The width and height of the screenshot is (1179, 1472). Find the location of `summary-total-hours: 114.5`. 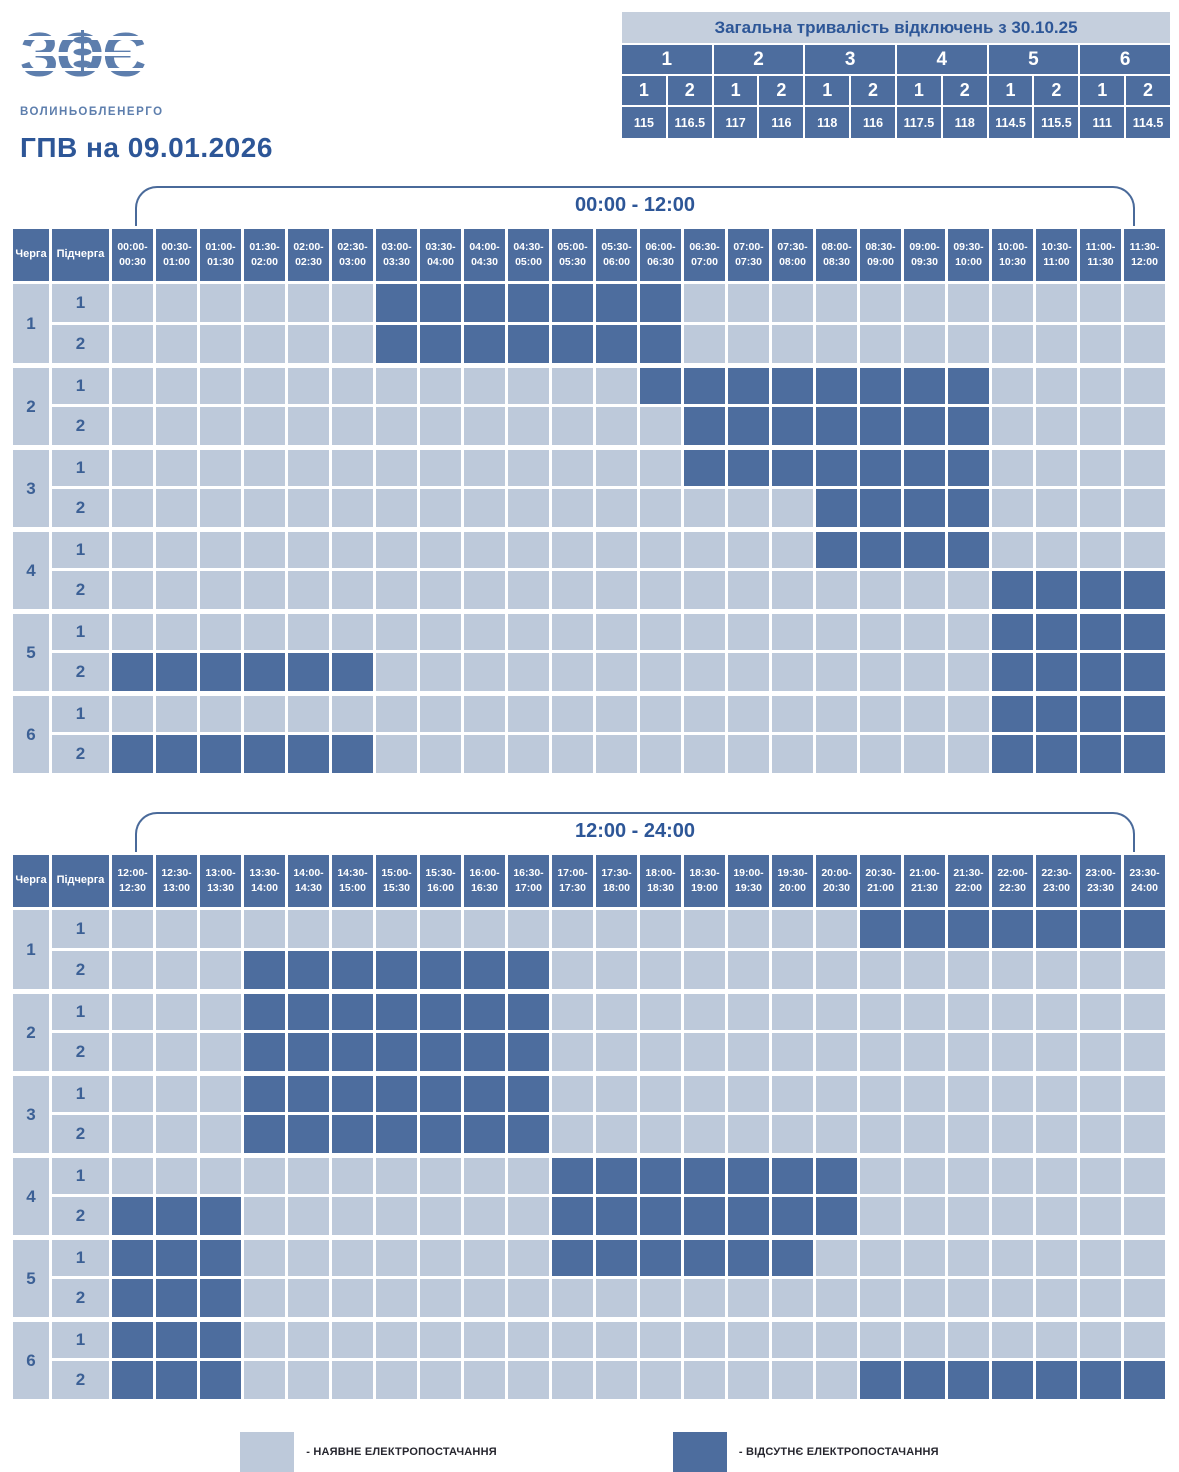

summary-total-hours: 114.5 is located at coordinates (1010, 122).